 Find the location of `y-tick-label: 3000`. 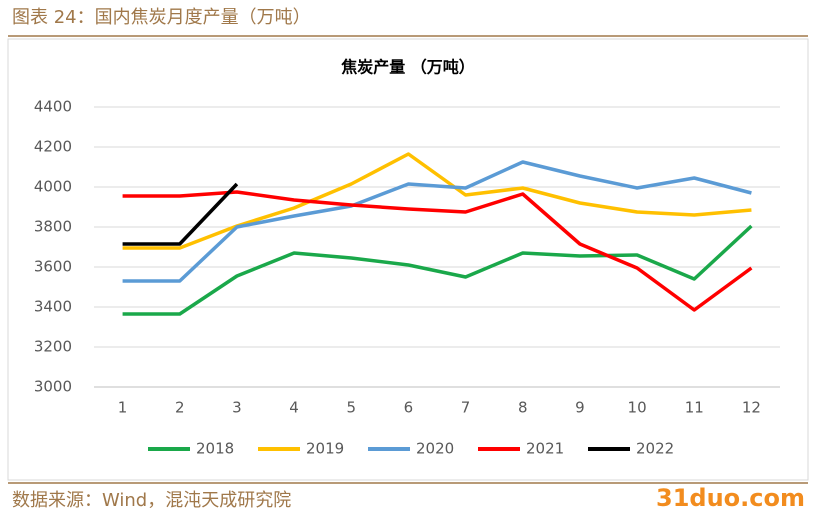

y-tick-label: 3000 is located at coordinates (53, 387).